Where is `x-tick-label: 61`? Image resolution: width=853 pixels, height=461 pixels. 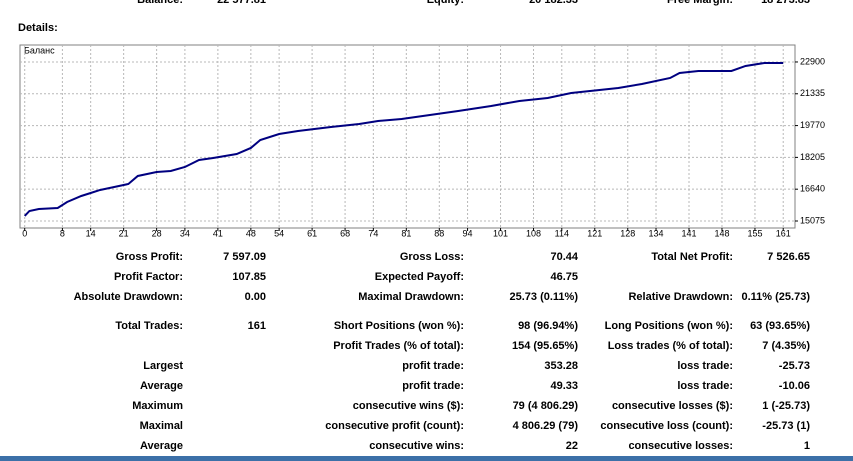 x-tick-label: 61 is located at coordinates (312, 233).